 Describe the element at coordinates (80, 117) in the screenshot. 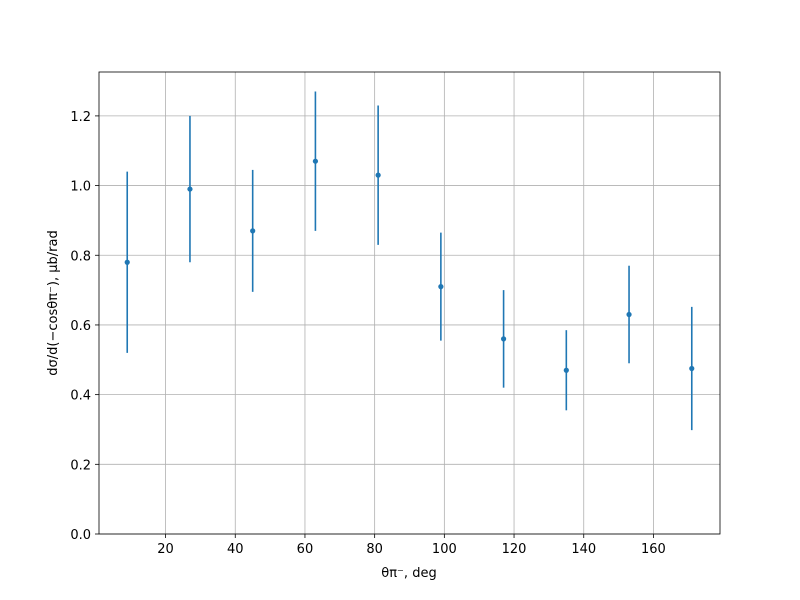

I see `y-tick-label: 1.2` at that location.